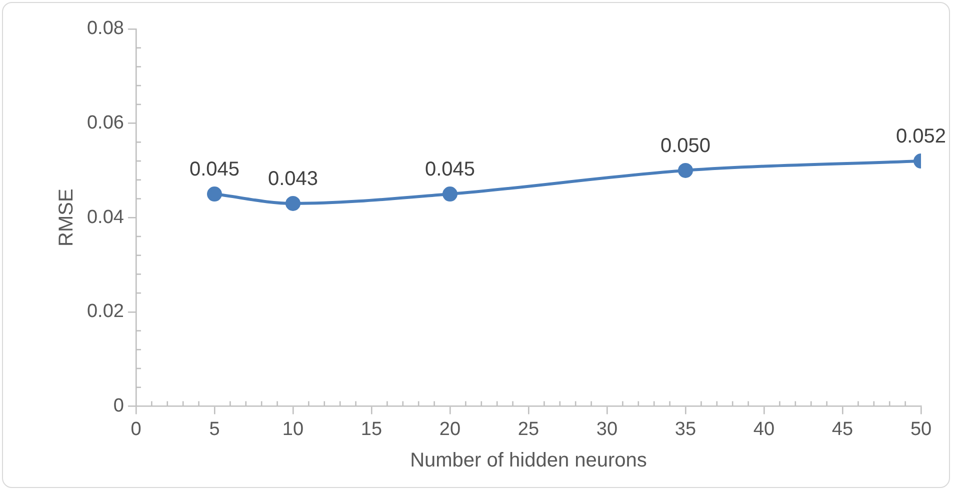 The image size is (954, 492). Describe the element at coordinates (293, 429) in the screenshot. I see `x-tick-label: 10` at that location.